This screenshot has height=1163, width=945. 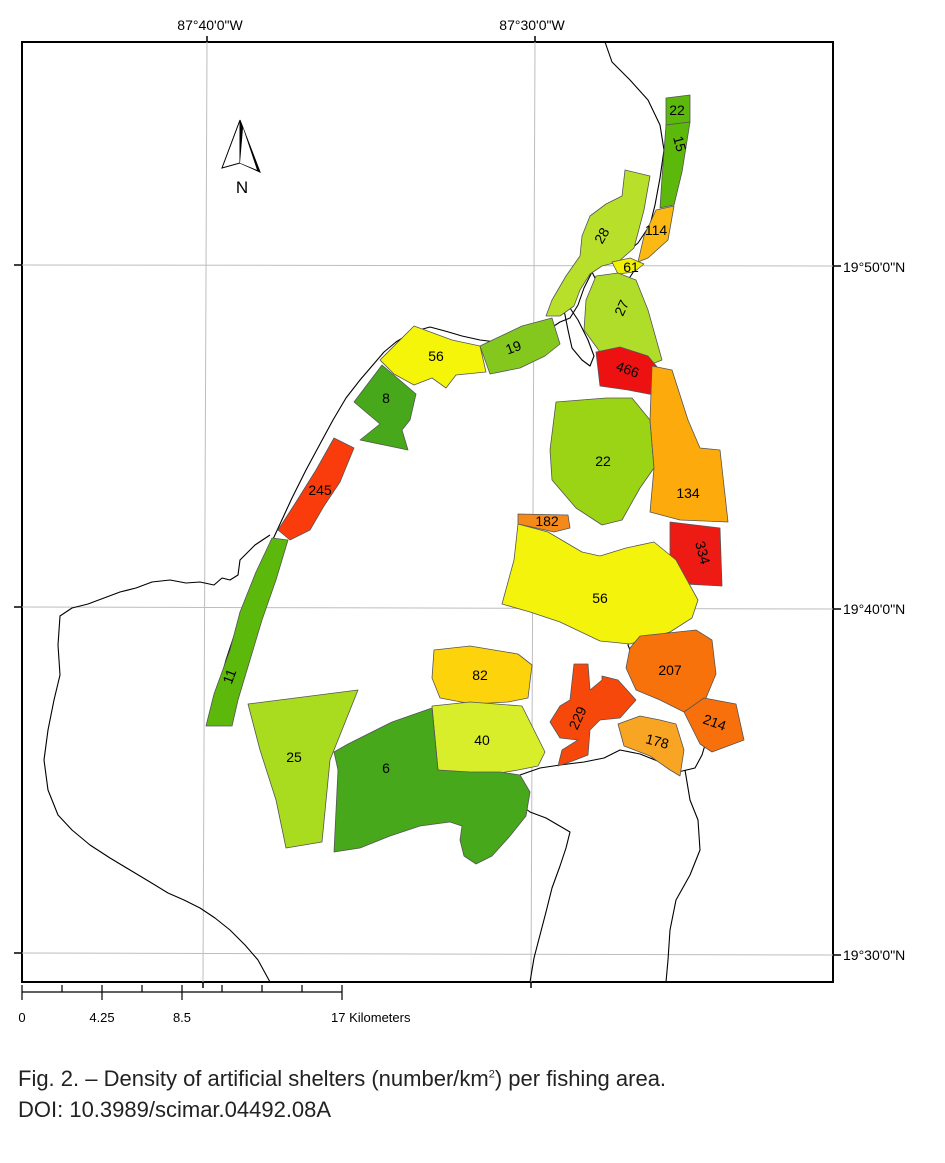 I want to click on label-area-6: 6, so click(x=386, y=768).